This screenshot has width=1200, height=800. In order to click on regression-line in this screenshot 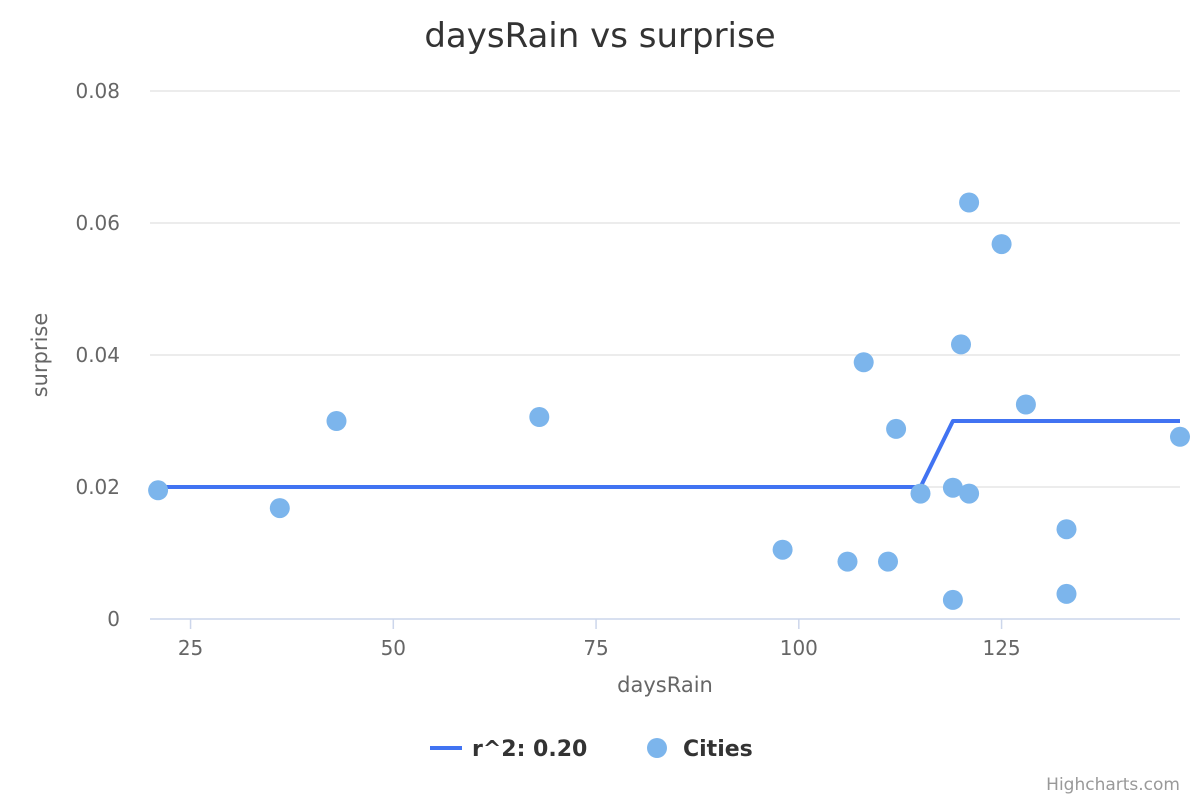, I will do `click(669, 454)`.